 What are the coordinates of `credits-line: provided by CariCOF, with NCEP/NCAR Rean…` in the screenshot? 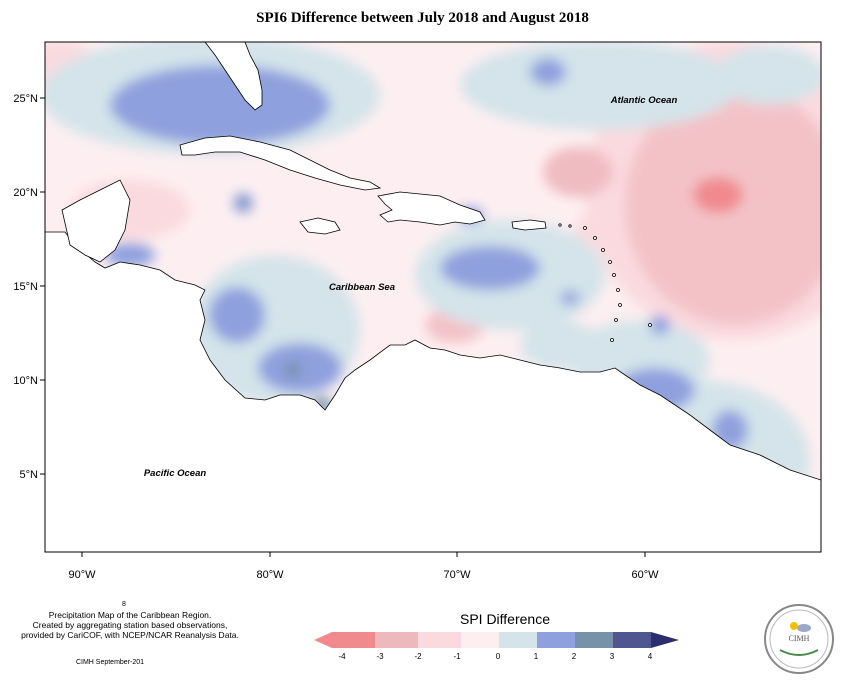 It's located at (130, 635).